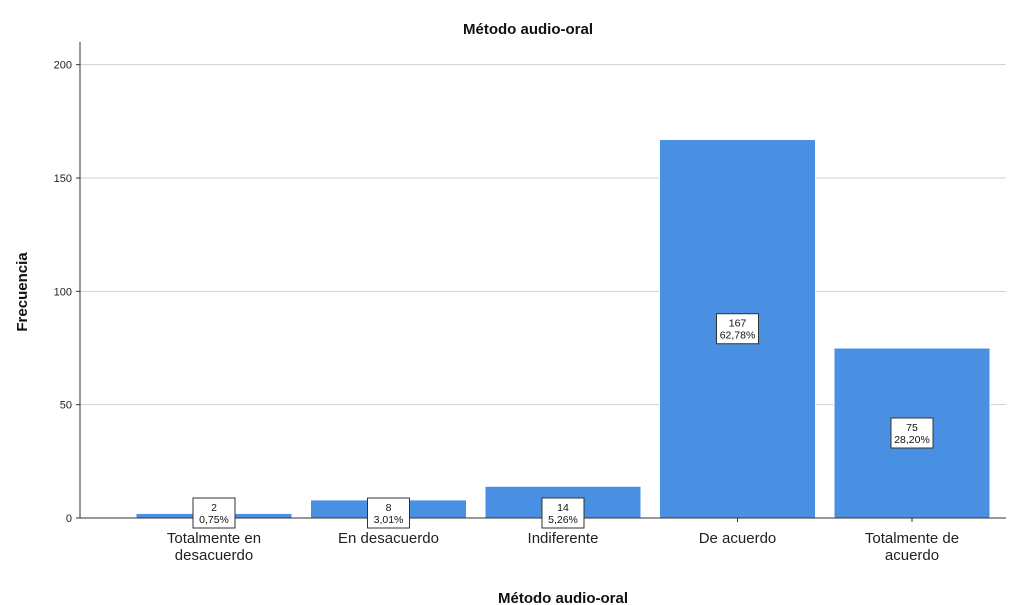 The image size is (1034, 605). What do you see at coordinates (912, 555) in the screenshot?
I see `x-tick-label-line: acuerdo` at bounding box center [912, 555].